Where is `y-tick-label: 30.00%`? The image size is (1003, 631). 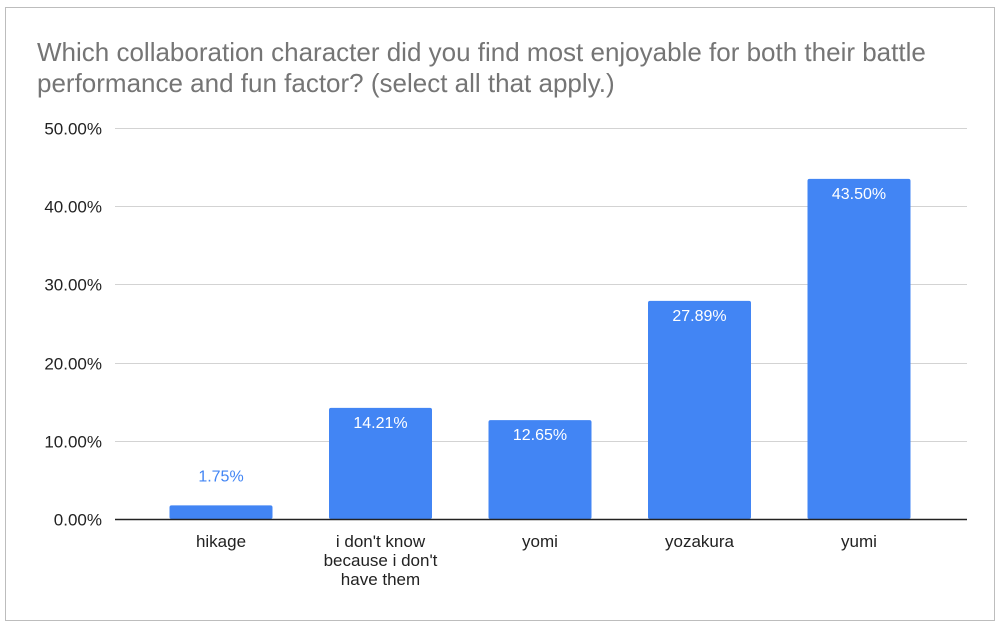
y-tick-label: 30.00% is located at coordinates (73, 285).